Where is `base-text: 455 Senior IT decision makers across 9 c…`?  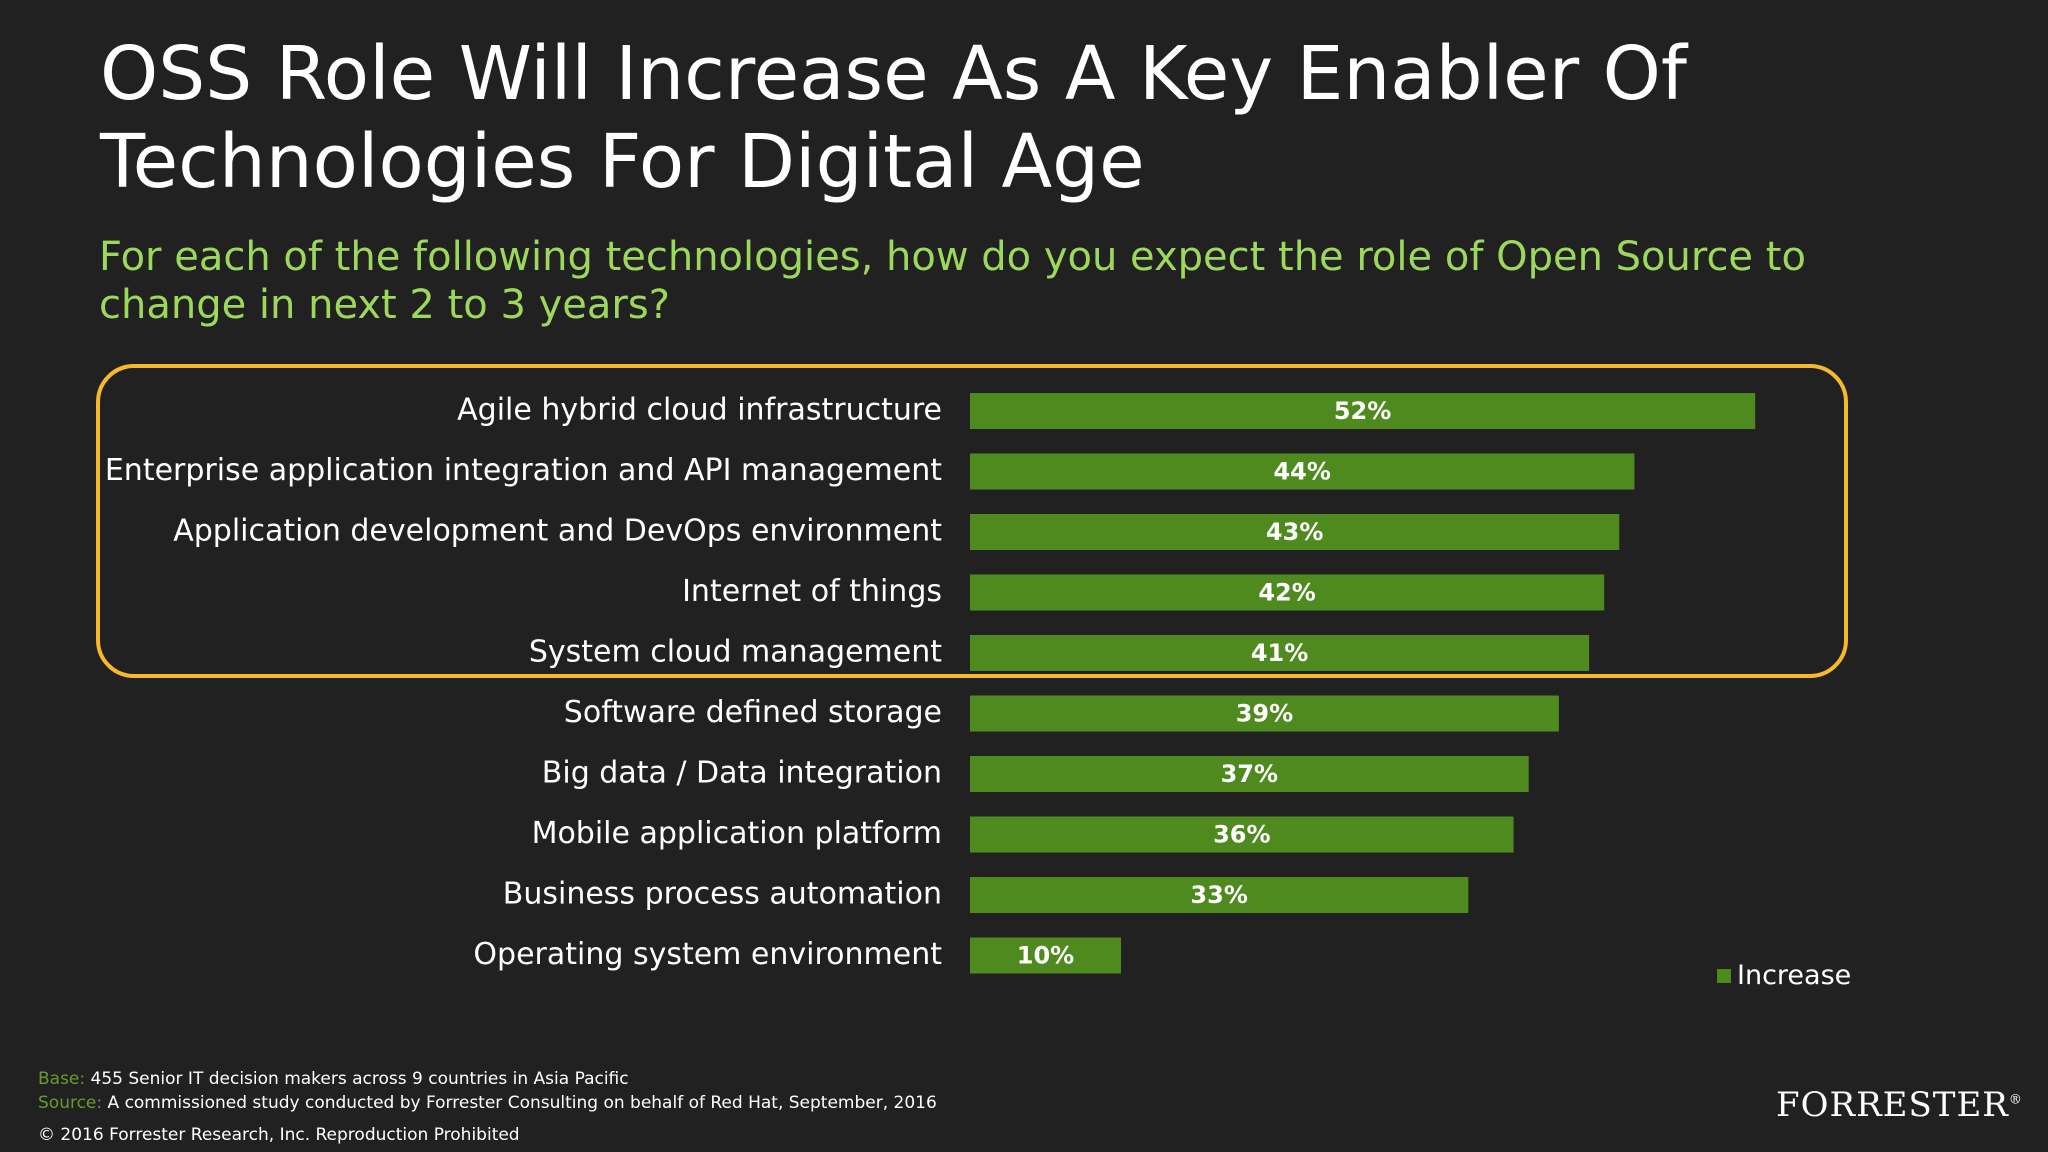
base-text: 455 Senior IT decision makers across 9 c… is located at coordinates (359, 1079).